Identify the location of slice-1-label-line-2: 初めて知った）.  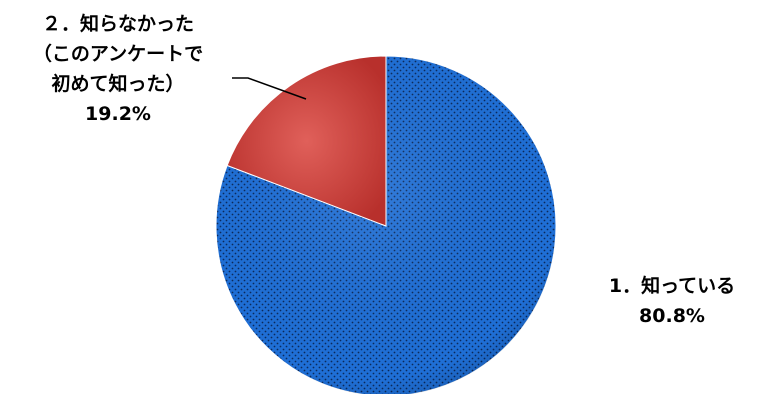
(117, 83).